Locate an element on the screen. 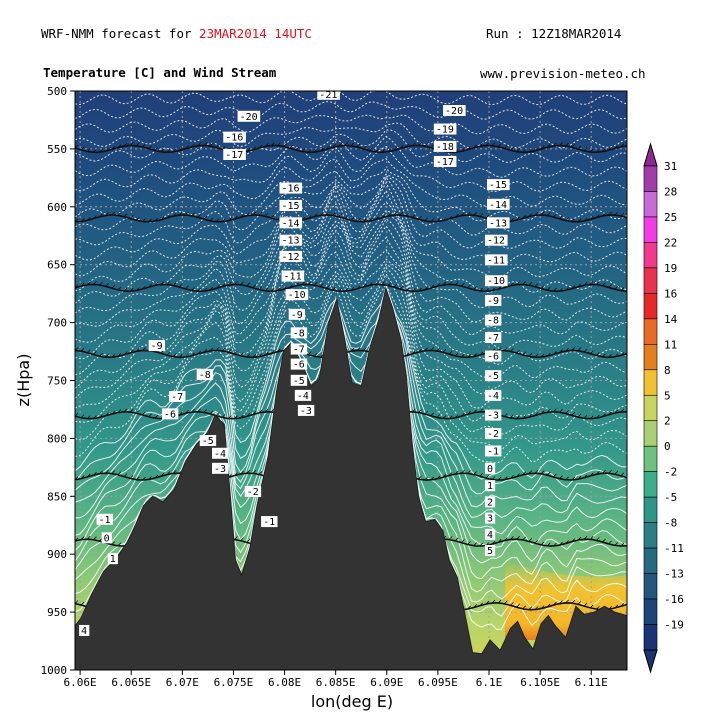  colorbar-bottom-arrow is located at coordinates (650, 661).